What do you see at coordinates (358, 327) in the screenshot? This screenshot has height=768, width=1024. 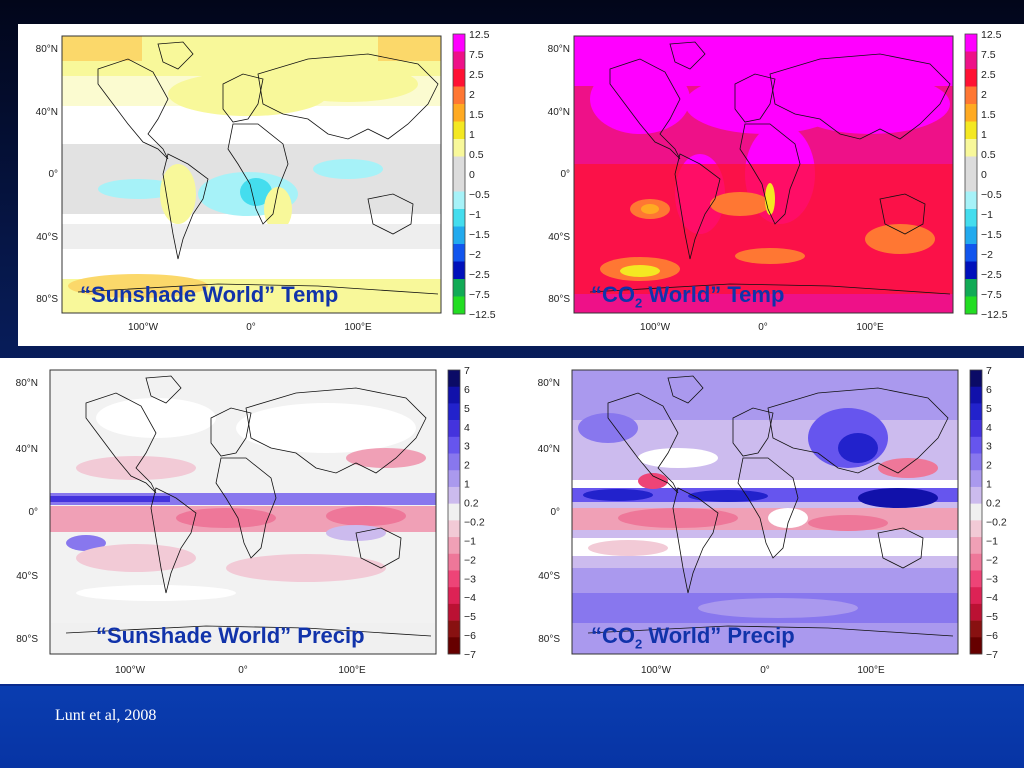 I see `lon-tick-100e: 100°E` at bounding box center [358, 327].